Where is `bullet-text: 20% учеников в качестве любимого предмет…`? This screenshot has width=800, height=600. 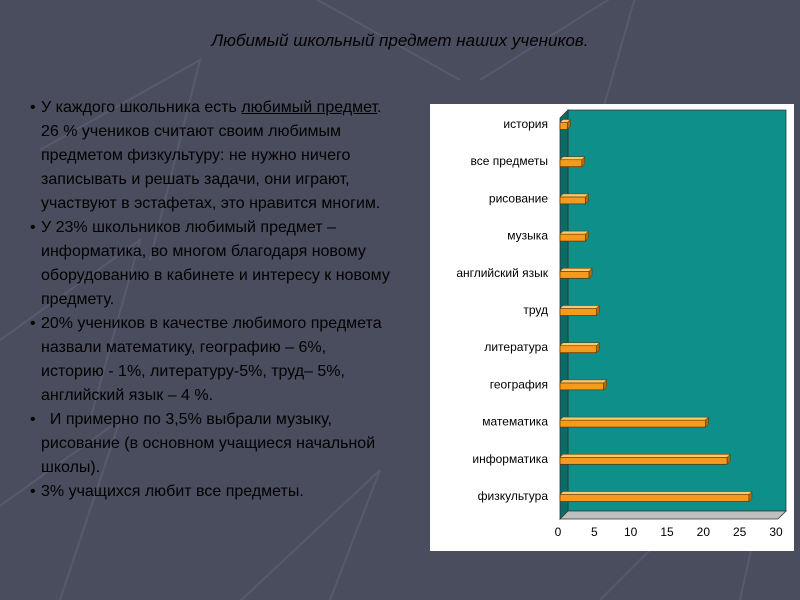 bullet-text: 20% учеников в качестве любимого предмет… is located at coordinates (211, 359).